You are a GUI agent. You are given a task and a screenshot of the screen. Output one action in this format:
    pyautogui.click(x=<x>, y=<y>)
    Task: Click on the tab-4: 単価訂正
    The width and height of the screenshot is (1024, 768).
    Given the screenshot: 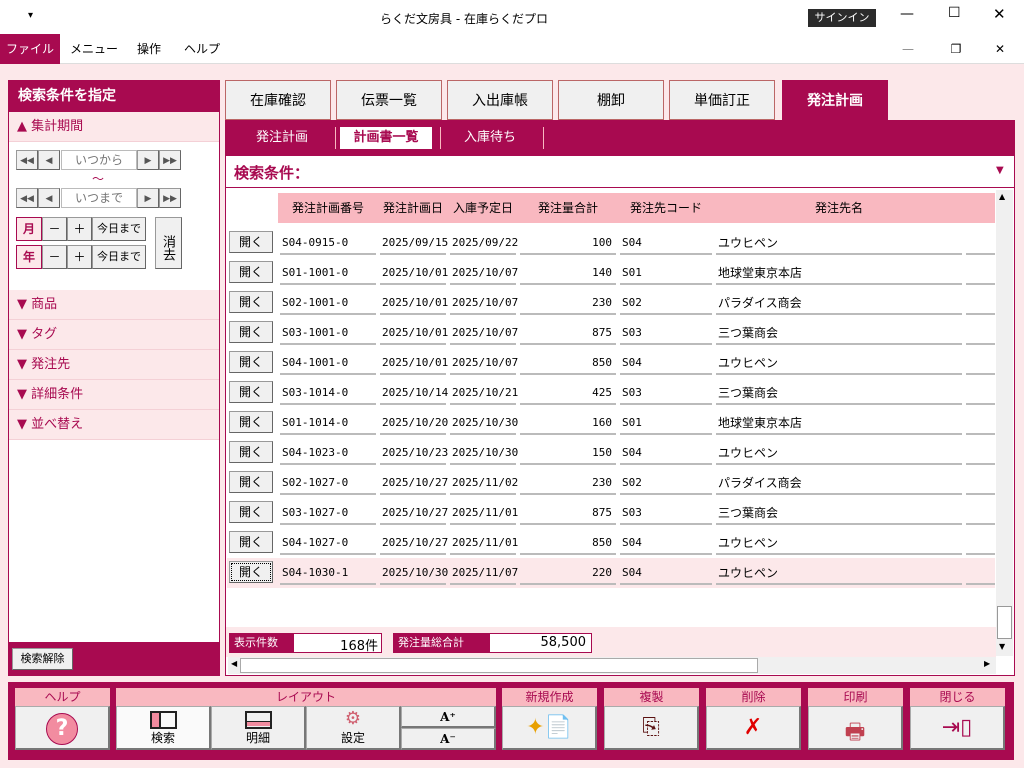 What is the action you would take?
    pyautogui.click(x=722, y=100)
    